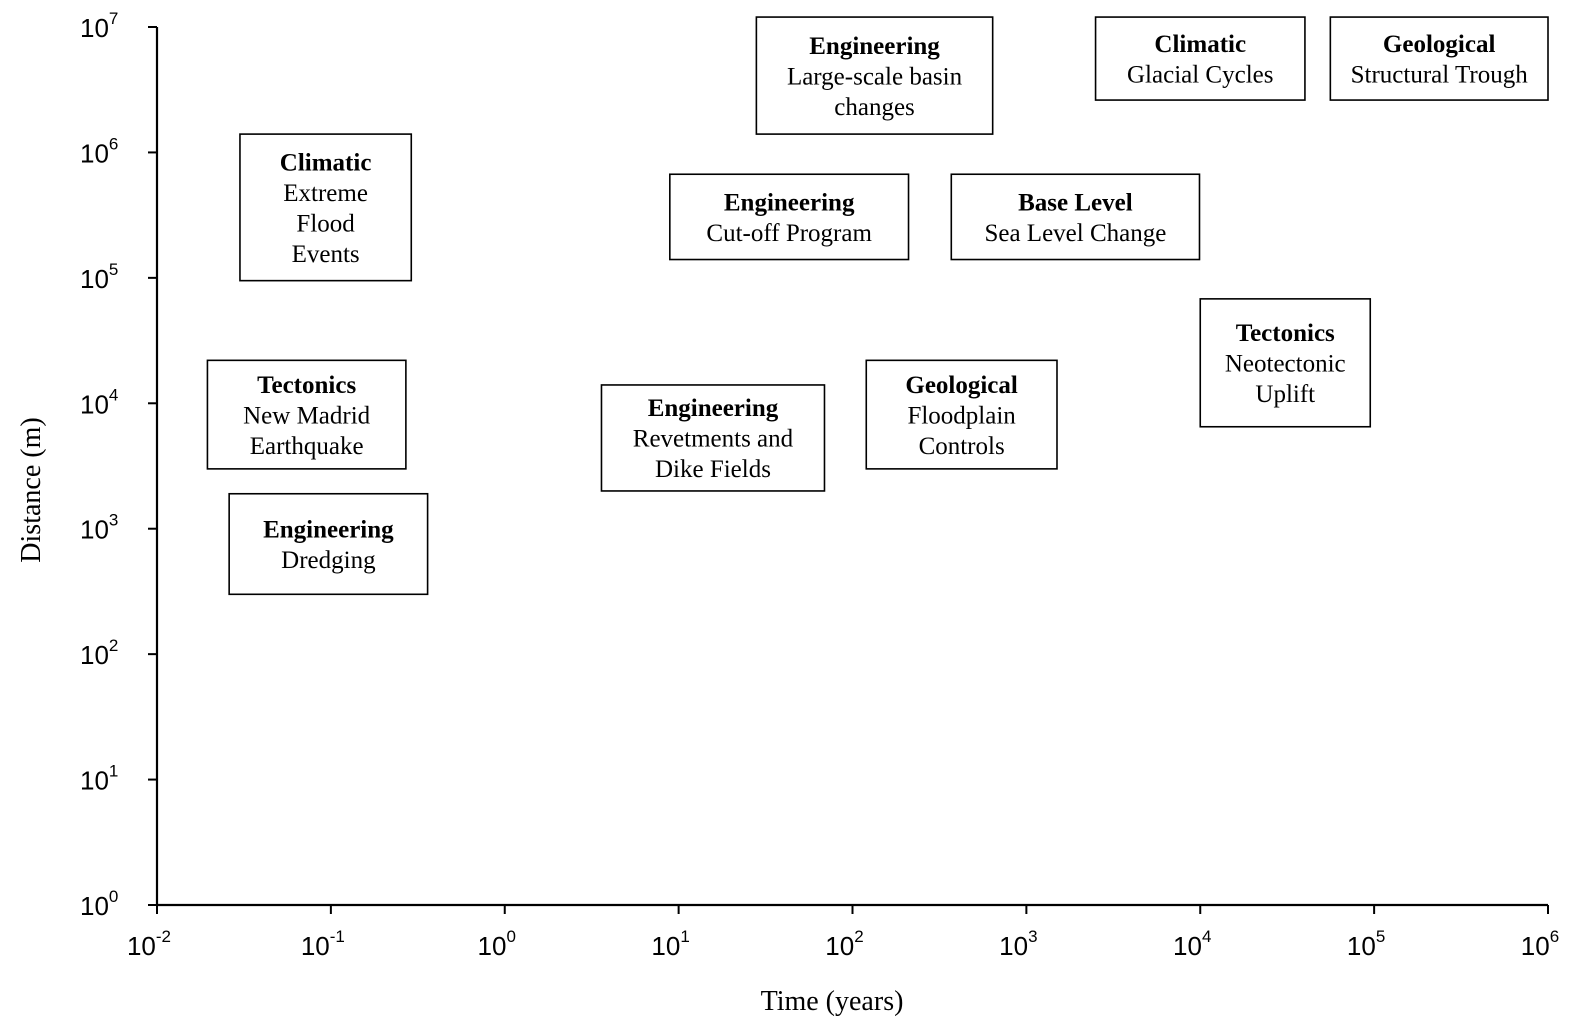 The height and width of the screenshot is (1026, 1577). I want to click on x-tick-label: 10⁵, so click(1366, 944).